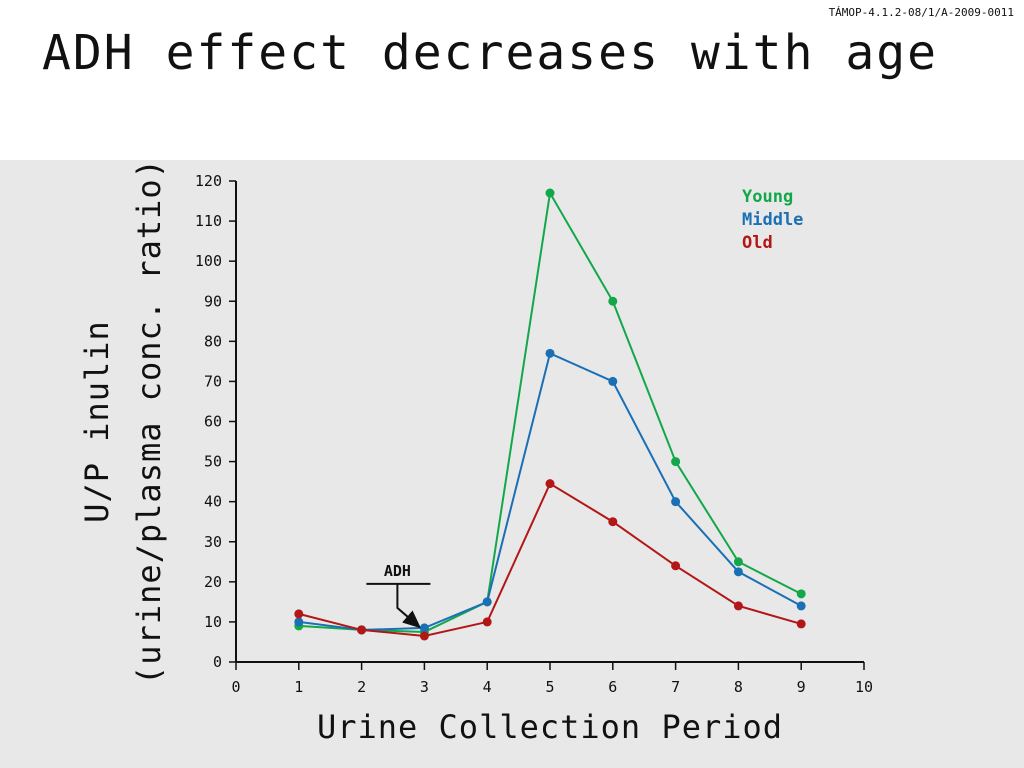 This screenshot has height=768, width=1024. Describe the element at coordinates (208, 221) in the screenshot. I see `y-tick-label: 110` at that location.